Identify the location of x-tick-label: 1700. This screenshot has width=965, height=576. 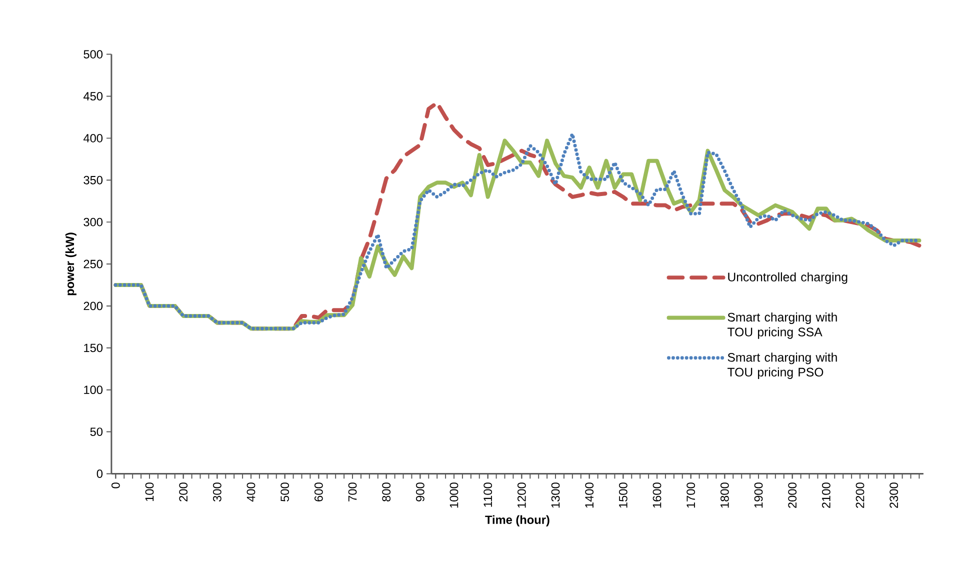
(691, 495).